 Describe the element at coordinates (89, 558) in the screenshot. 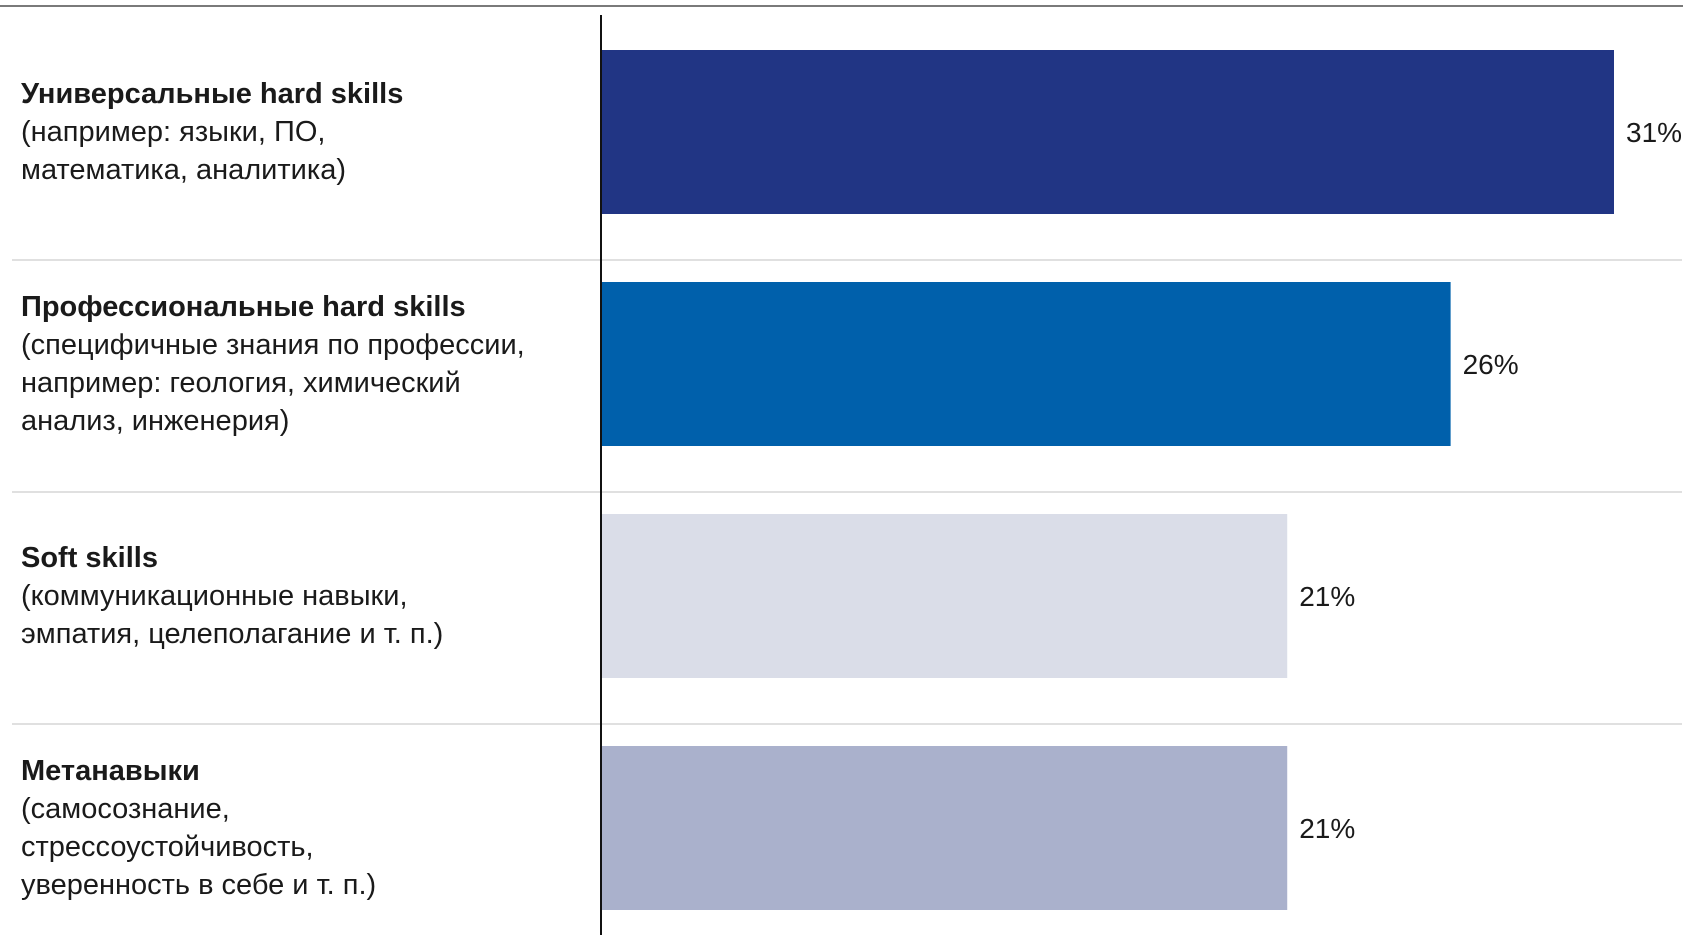

I see `category-title: Soft skills` at that location.